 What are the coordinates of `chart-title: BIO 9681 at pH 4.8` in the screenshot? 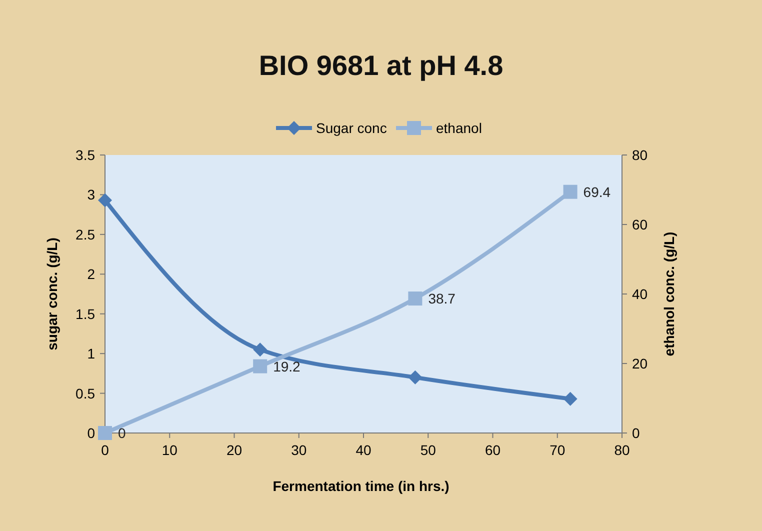 It's located at (381, 65).